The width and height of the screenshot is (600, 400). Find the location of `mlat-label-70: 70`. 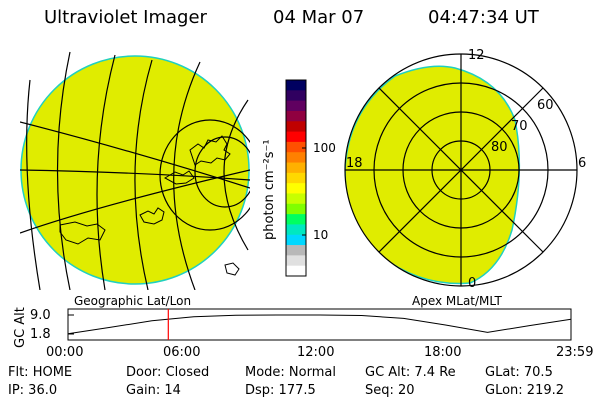

mlat-label-70: 70 is located at coordinates (519, 126).